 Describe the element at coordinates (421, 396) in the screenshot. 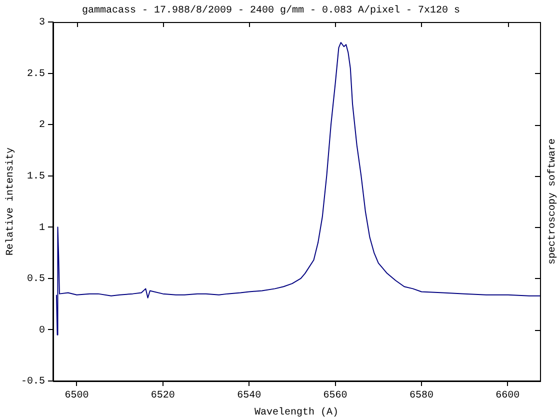

I see `x-tick-label: 6580` at that location.